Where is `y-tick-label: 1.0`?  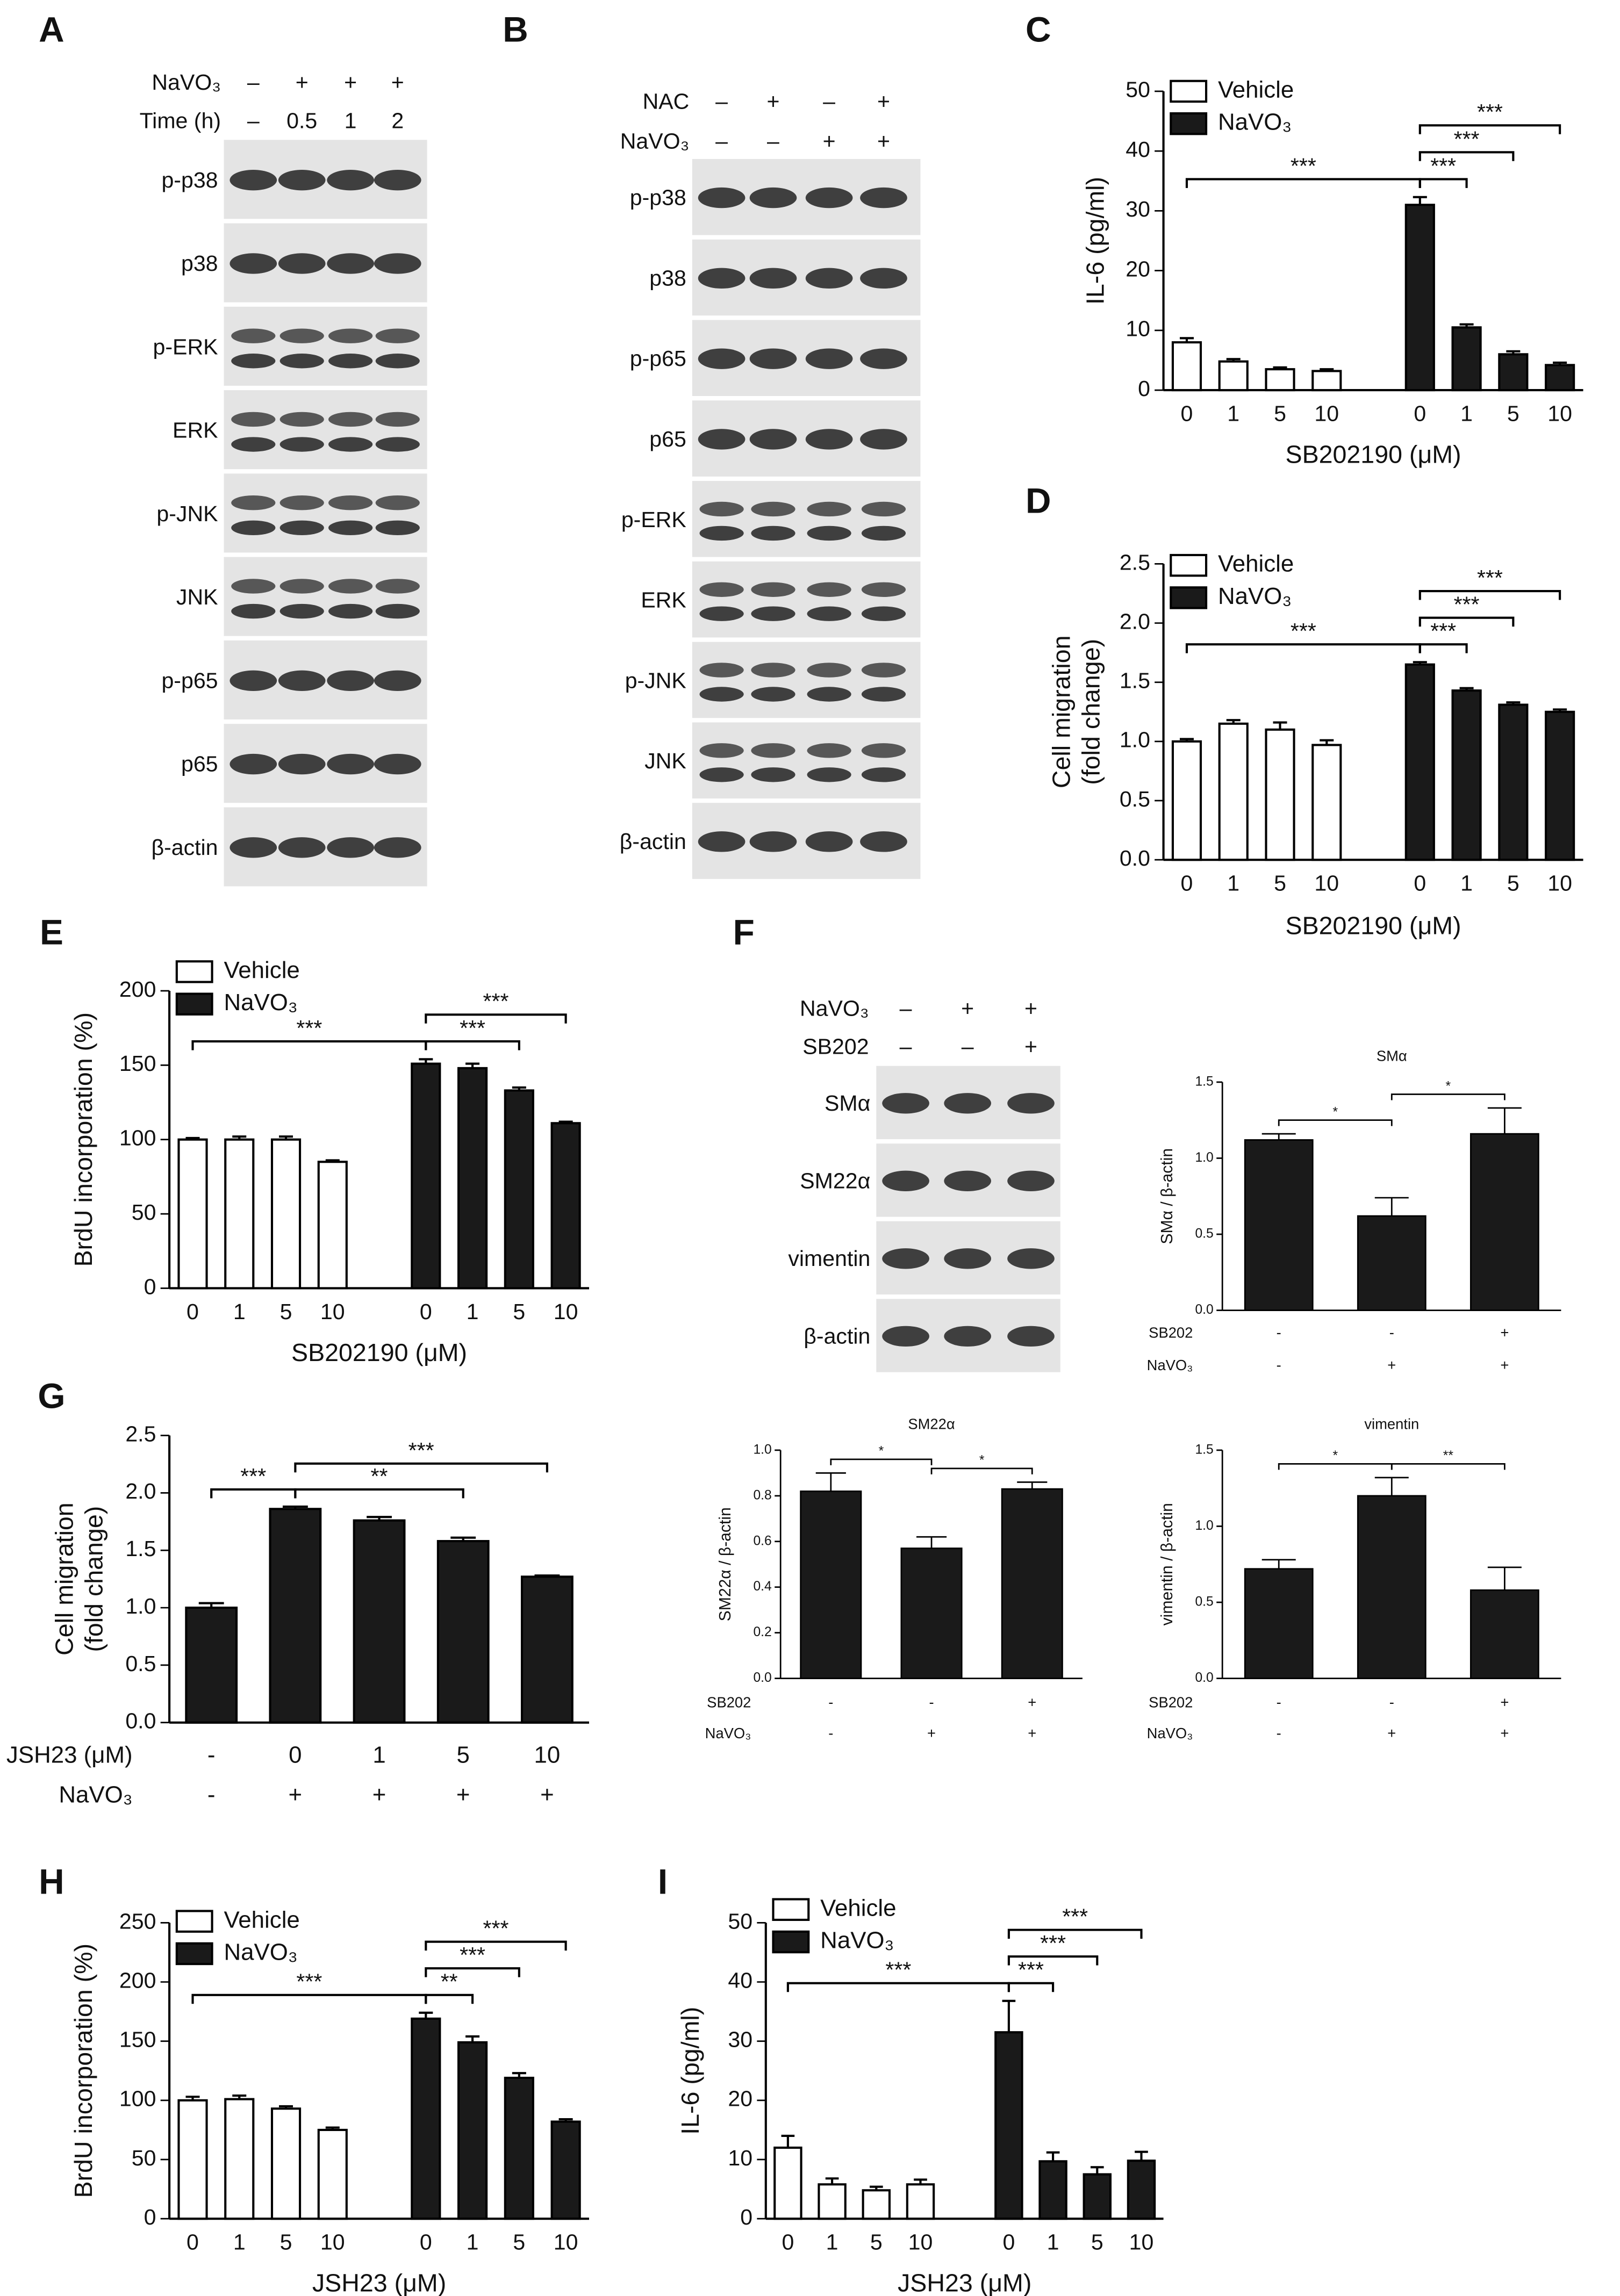 y-tick-label: 1.0 is located at coordinates (140, 1606).